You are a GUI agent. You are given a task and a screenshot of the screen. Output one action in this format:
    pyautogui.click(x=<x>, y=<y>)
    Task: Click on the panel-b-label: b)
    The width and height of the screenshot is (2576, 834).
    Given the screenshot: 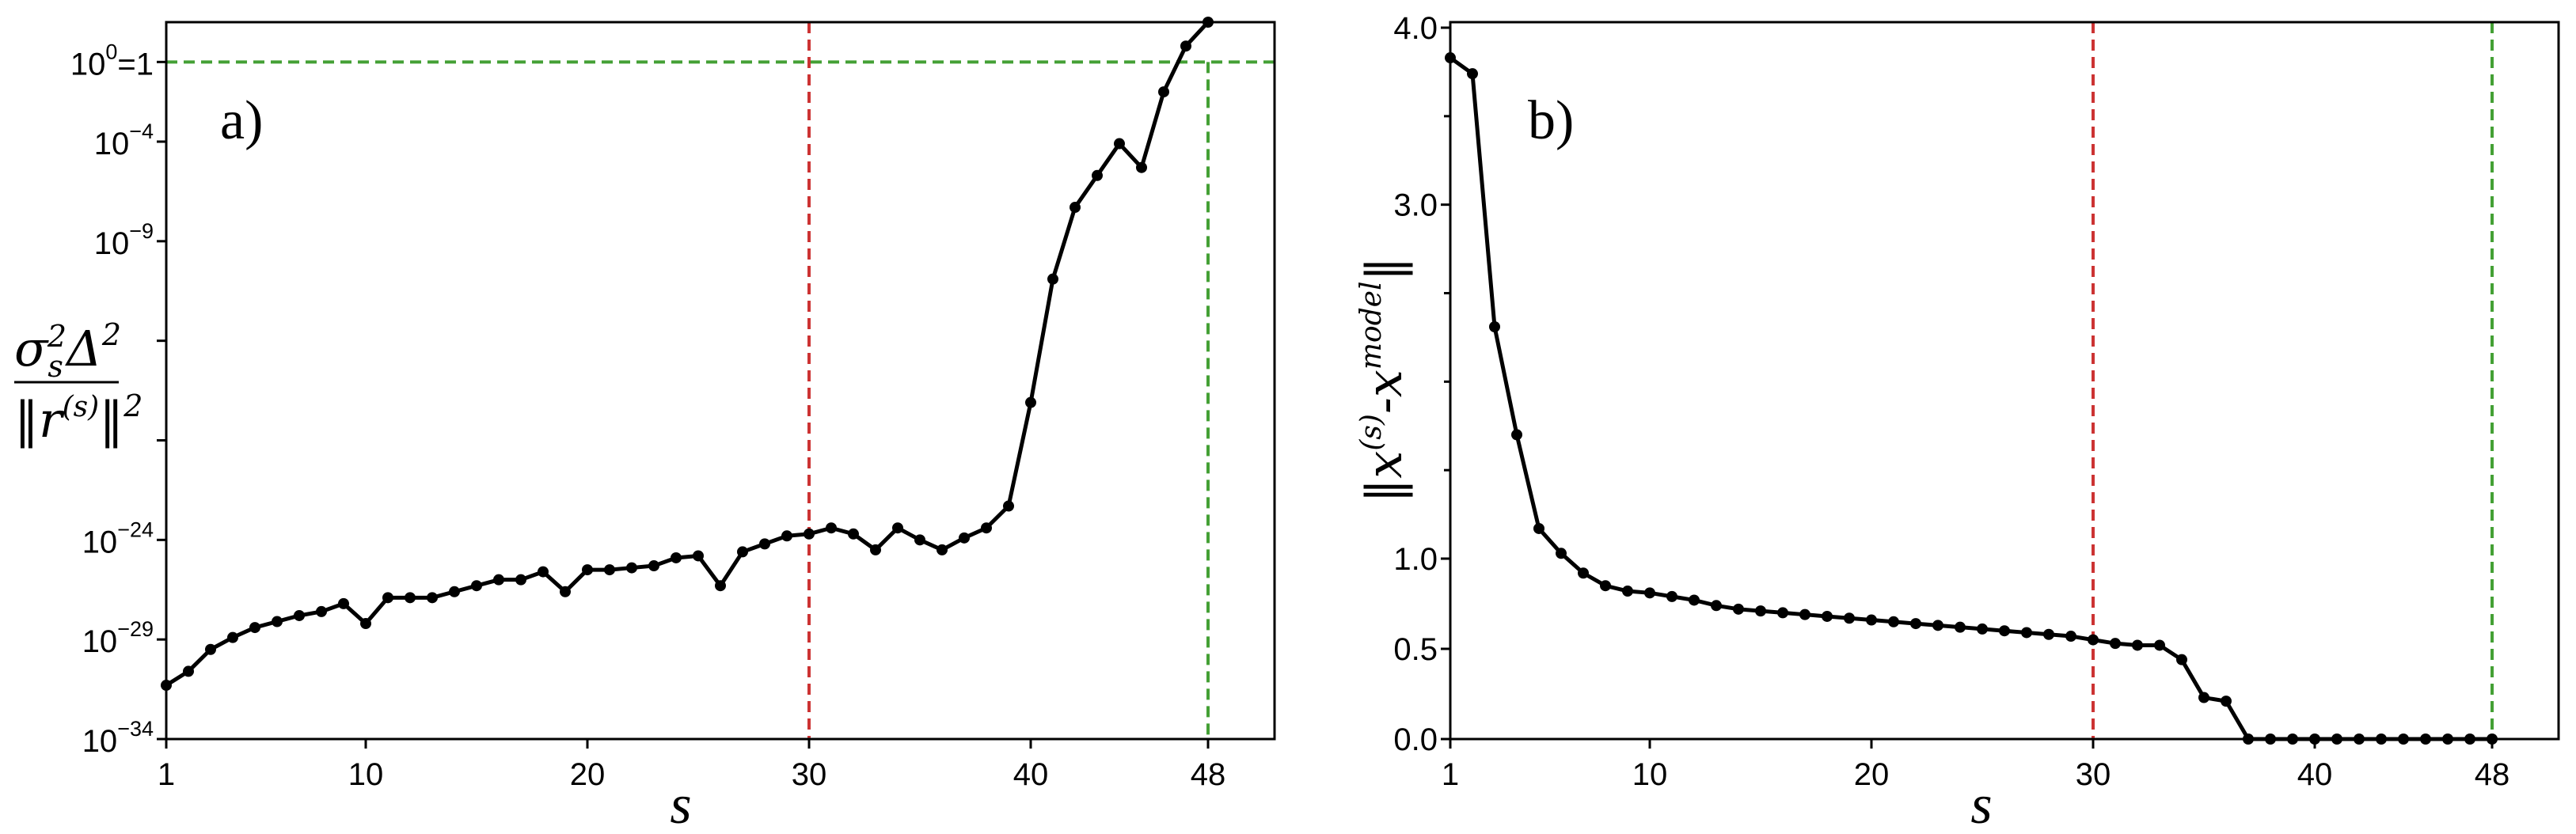 What is the action you would take?
    pyautogui.click(x=1551, y=120)
    